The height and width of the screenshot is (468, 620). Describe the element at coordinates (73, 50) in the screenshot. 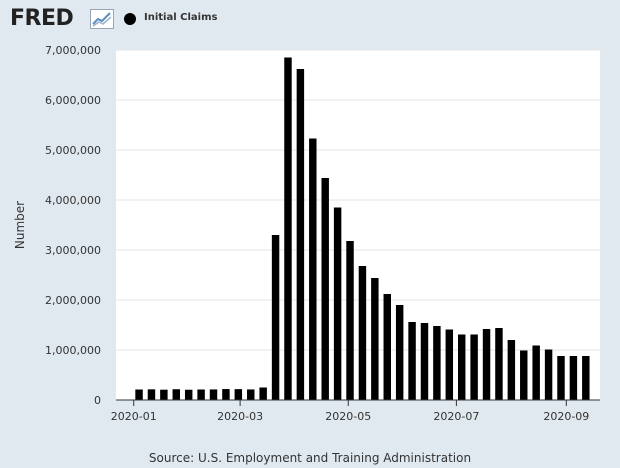

I see `y-tick-label: 7,000,000` at that location.